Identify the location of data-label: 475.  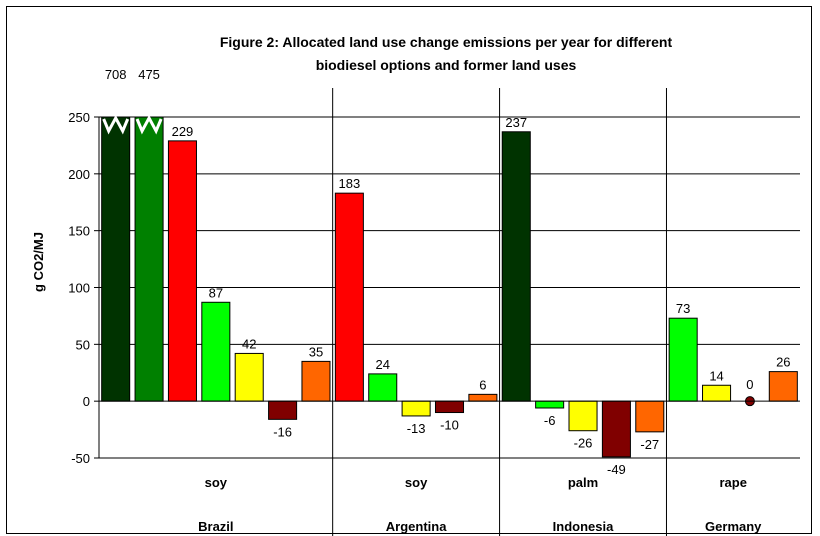
(149, 74).